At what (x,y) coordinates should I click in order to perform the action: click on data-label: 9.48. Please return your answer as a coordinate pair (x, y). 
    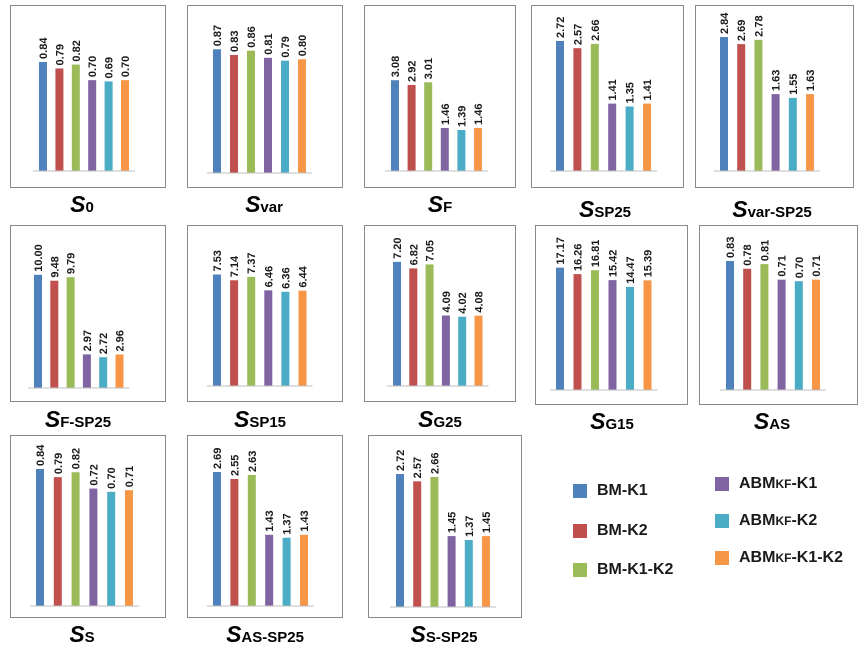
    Looking at the image, I should click on (55, 266).